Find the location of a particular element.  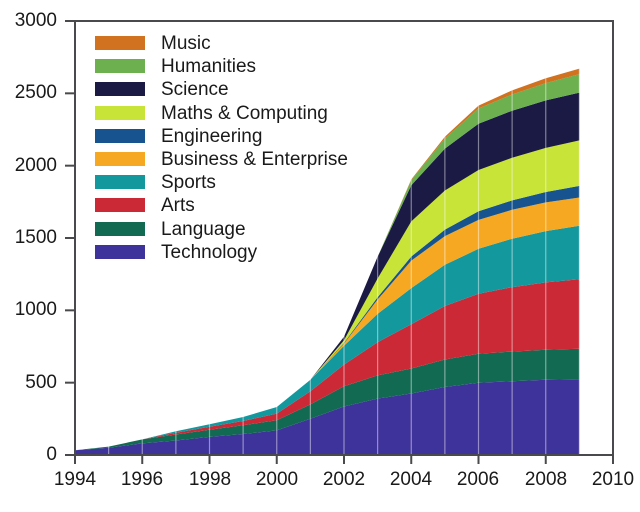

x-tick-label: 2008 is located at coordinates (546, 479).